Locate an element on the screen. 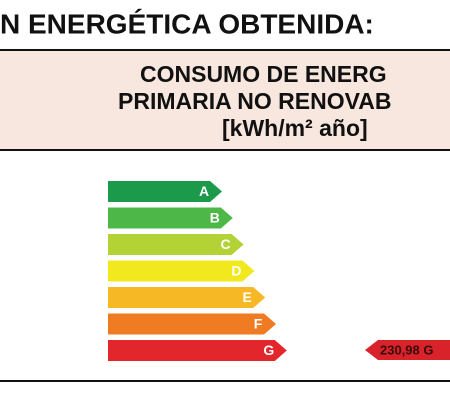  header-line: [kWh/m² año] is located at coordinates (295, 128).